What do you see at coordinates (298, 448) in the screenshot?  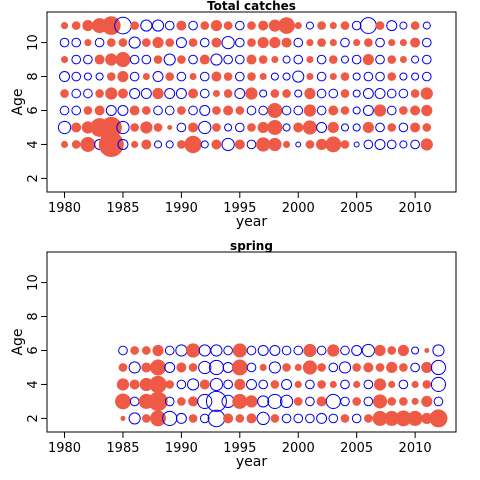 I see `x-tick-label: 2000` at bounding box center [298, 448].